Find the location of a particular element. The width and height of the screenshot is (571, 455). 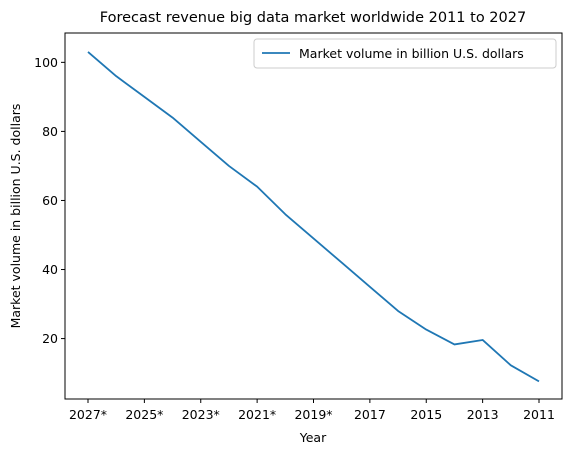

x-tick-label: 2013 is located at coordinates (483, 414).